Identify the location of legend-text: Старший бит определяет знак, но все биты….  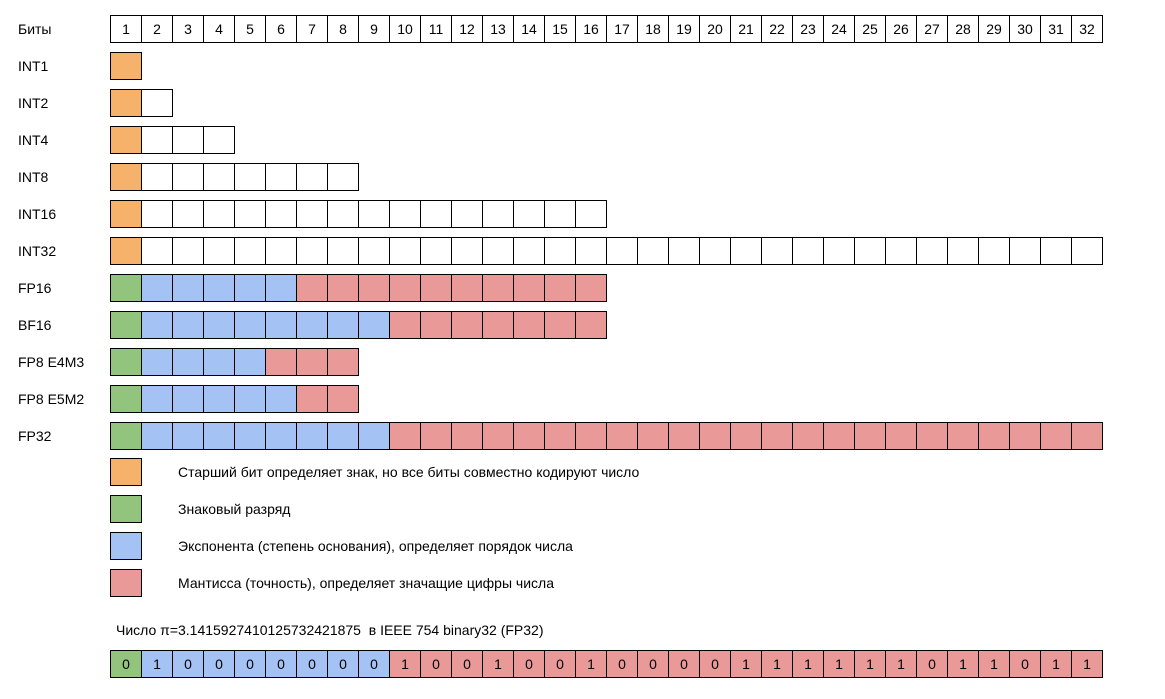
(409, 472).